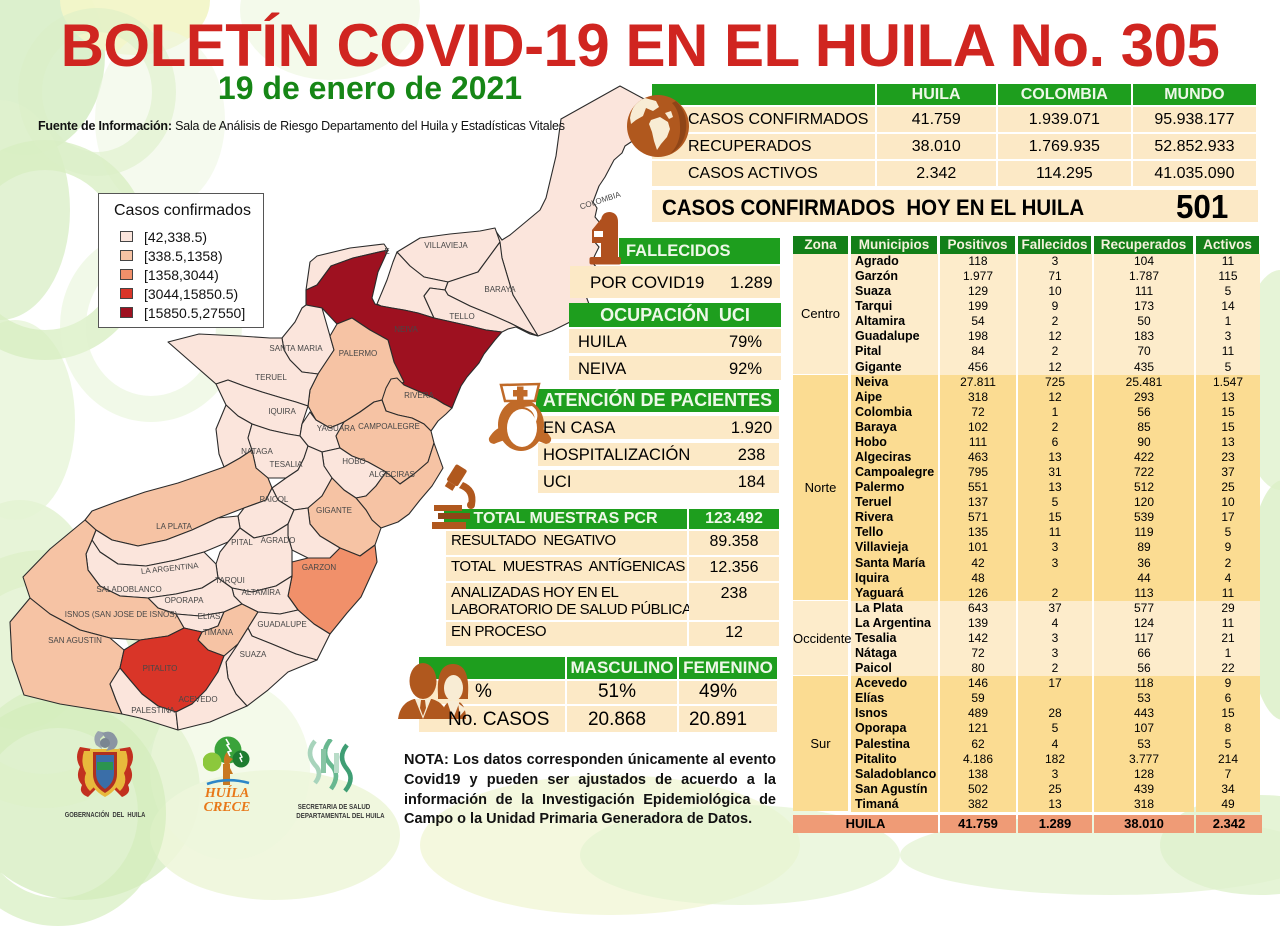 The height and width of the screenshot is (926, 1280). Describe the element at coordinates (160, 668) in the screenshot. I see `svg-text: PITALITO` at that location.